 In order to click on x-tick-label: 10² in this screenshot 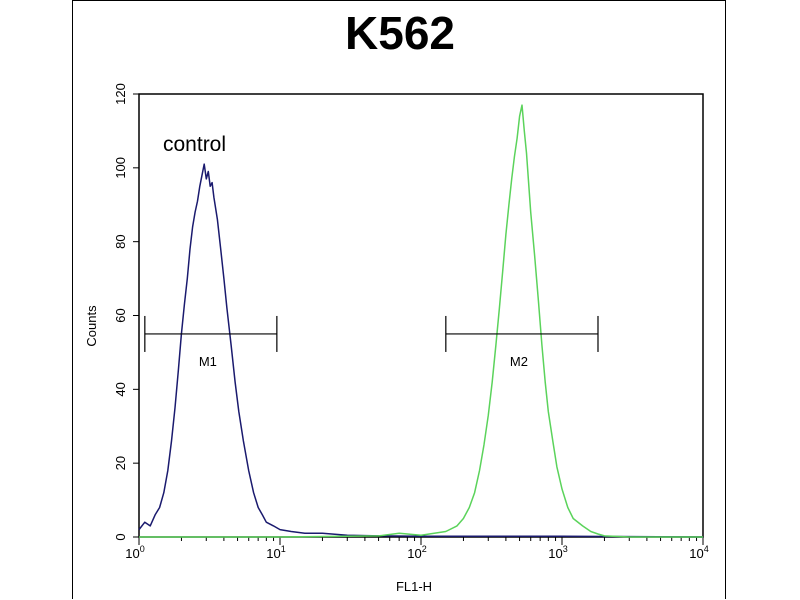, I will do `click(416, 552)`.